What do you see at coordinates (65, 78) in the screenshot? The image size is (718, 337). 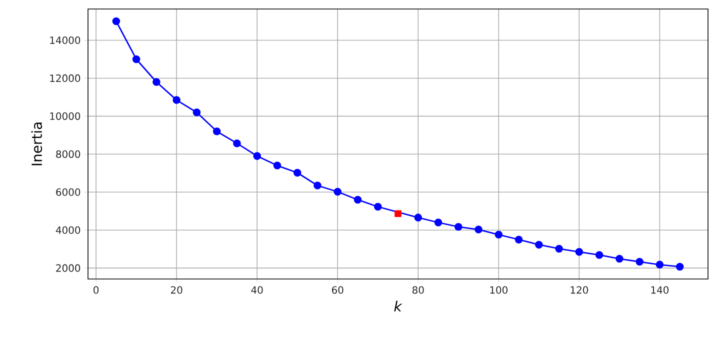 I see `y-tick-label: 12000` at bounding box center [65, 78].